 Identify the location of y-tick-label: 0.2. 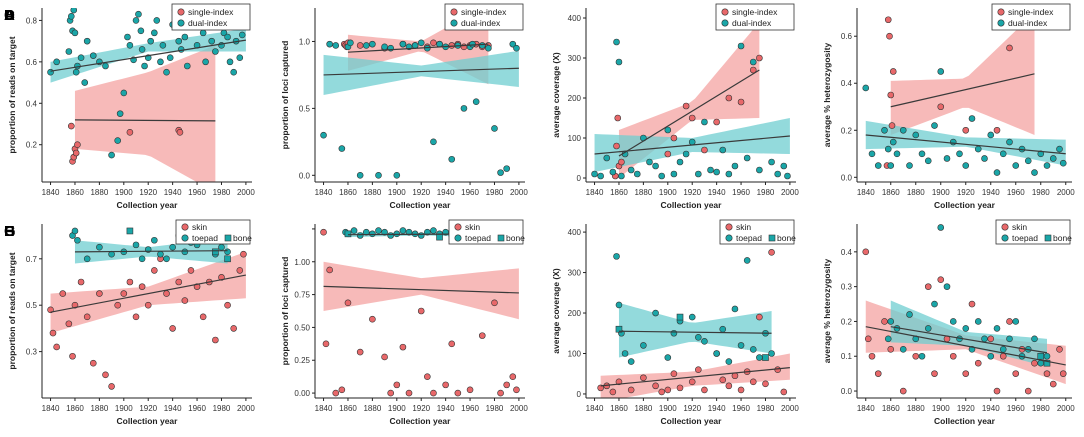
(32, 145).